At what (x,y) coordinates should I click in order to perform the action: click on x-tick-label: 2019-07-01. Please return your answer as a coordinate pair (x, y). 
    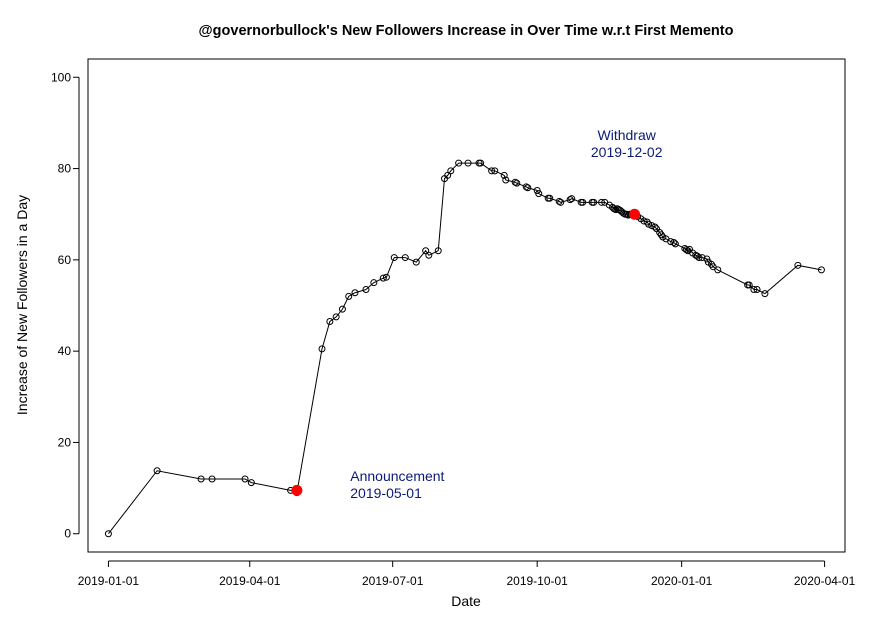
    Looking at the image, I should click on (393, 581).